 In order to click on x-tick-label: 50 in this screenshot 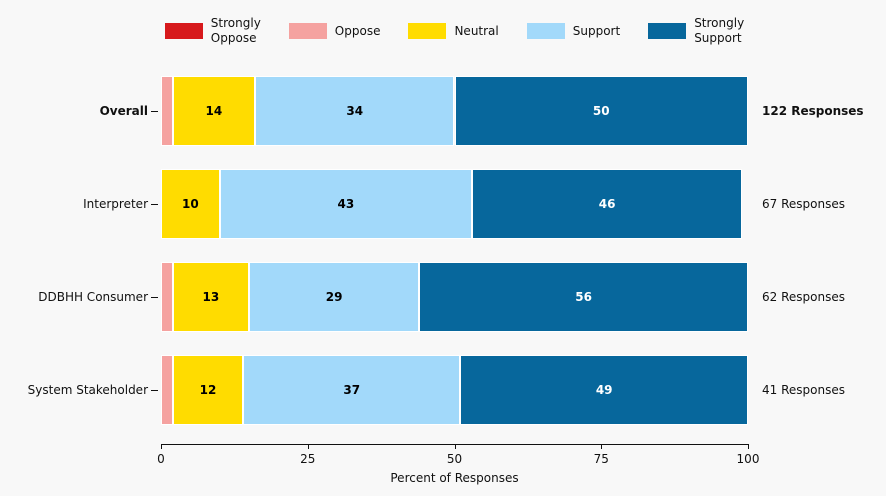, I will do `click(454, 459)`.